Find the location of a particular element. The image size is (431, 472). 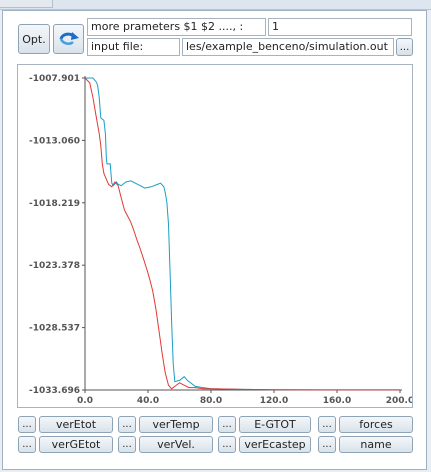

y-tick-label: -1007.901 is located at coordinates (54, 79).